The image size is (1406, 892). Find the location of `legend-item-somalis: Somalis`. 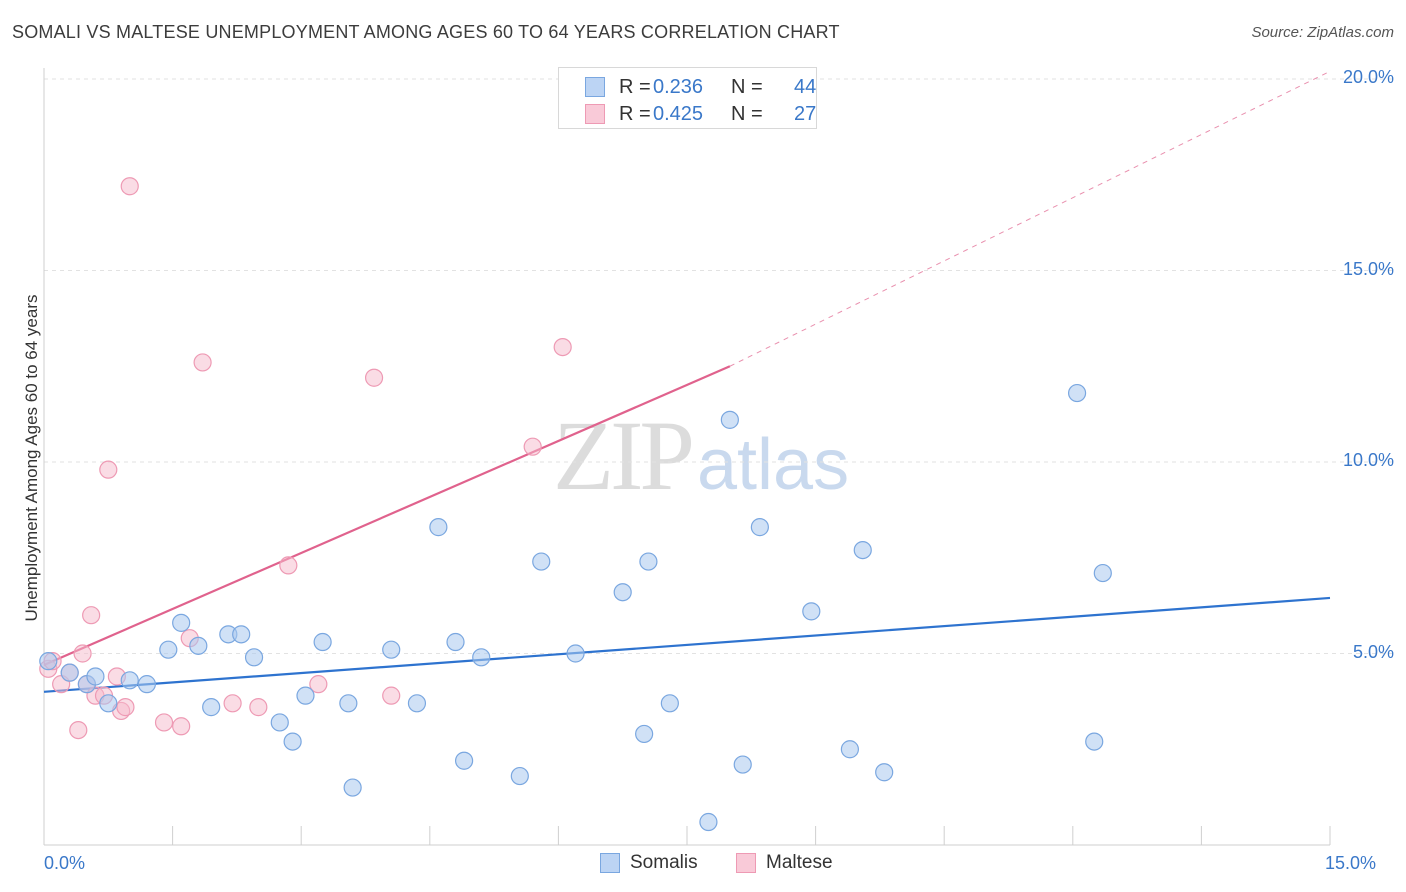

legend-item-somalis: Somalis is located at coordinates (649, 863).